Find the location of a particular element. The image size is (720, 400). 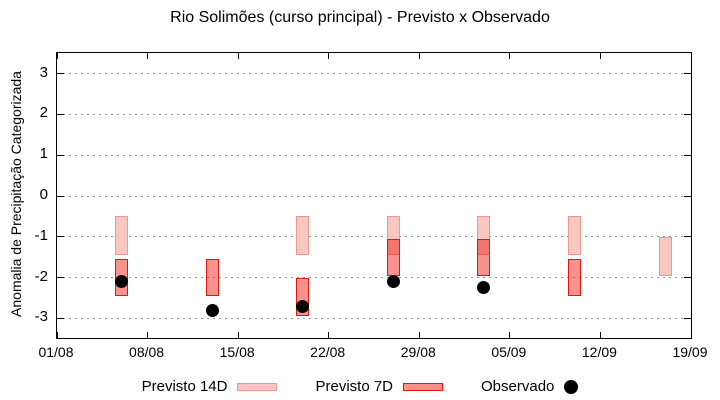

x-tick-label: 12/09 is located at coordinates (599, 352).